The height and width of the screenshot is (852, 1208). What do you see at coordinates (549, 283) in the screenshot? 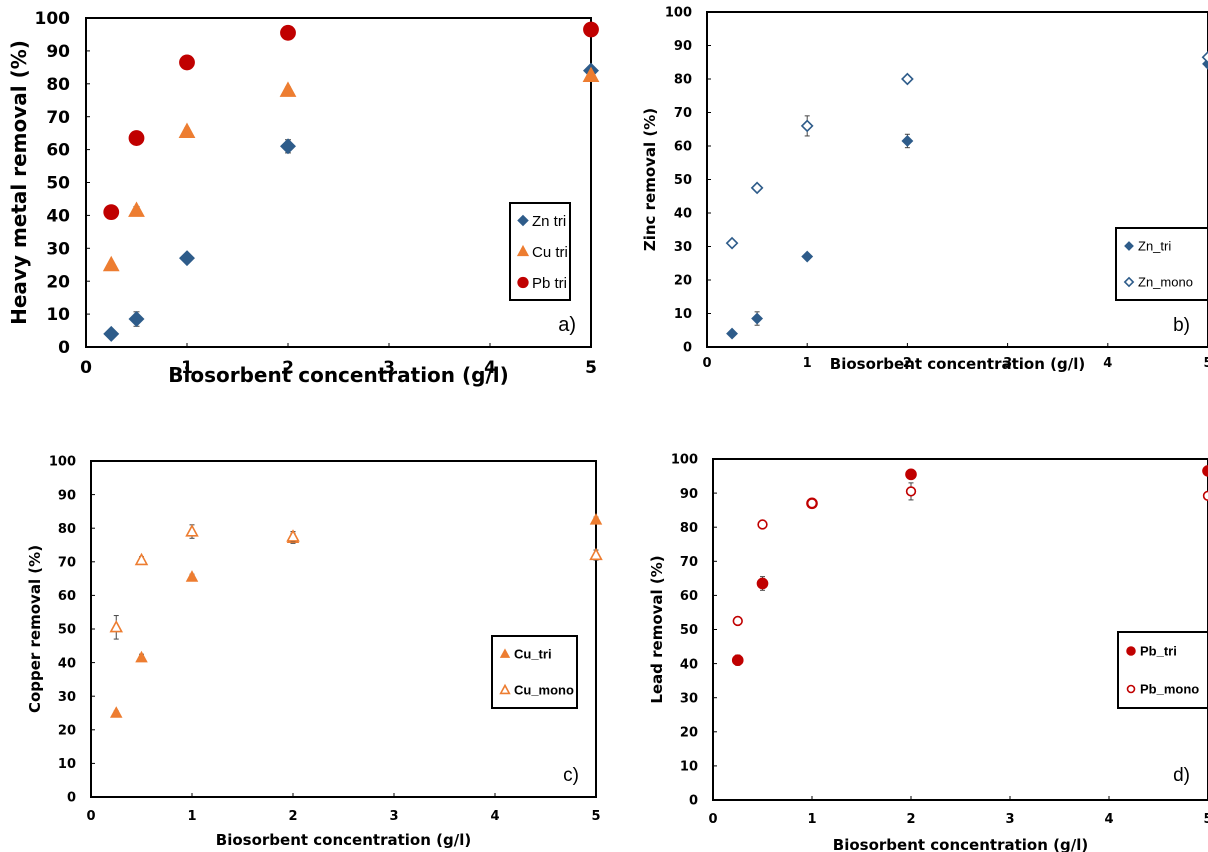
I see `legend-label: Pb tri` at bounding box center [549, 283].